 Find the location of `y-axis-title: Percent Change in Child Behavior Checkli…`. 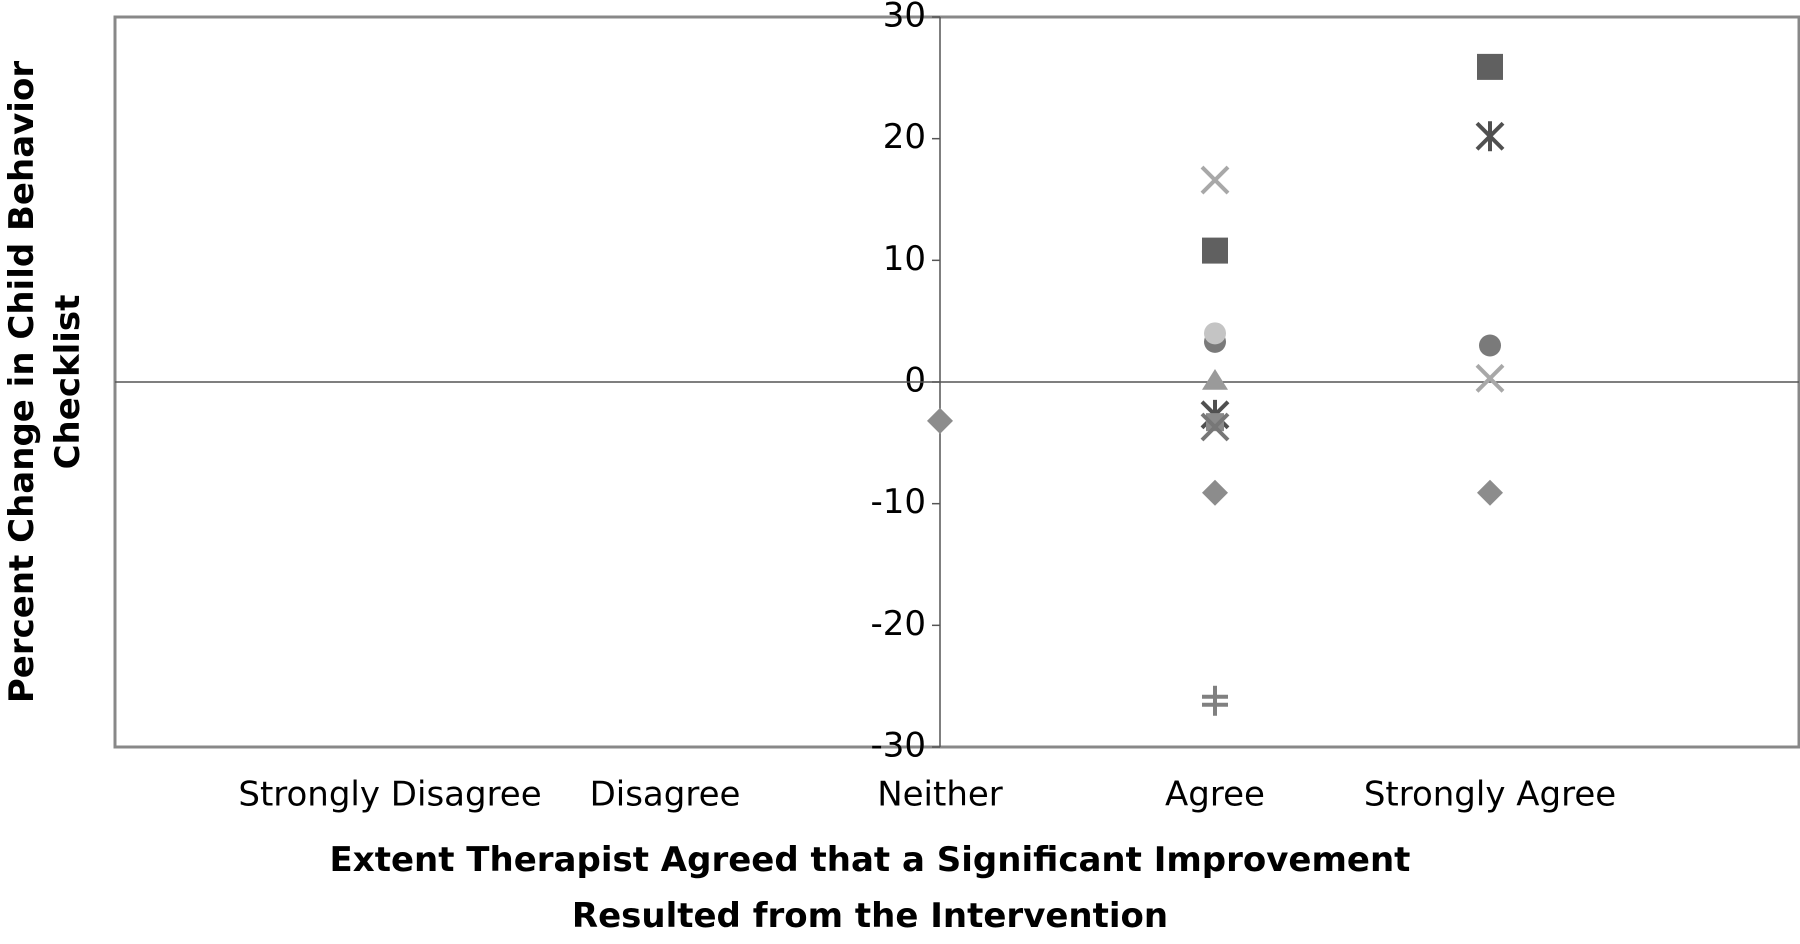

y-axis-title: Percent Change in Child Behavior Checkli… is located at coordinates (45, 382).